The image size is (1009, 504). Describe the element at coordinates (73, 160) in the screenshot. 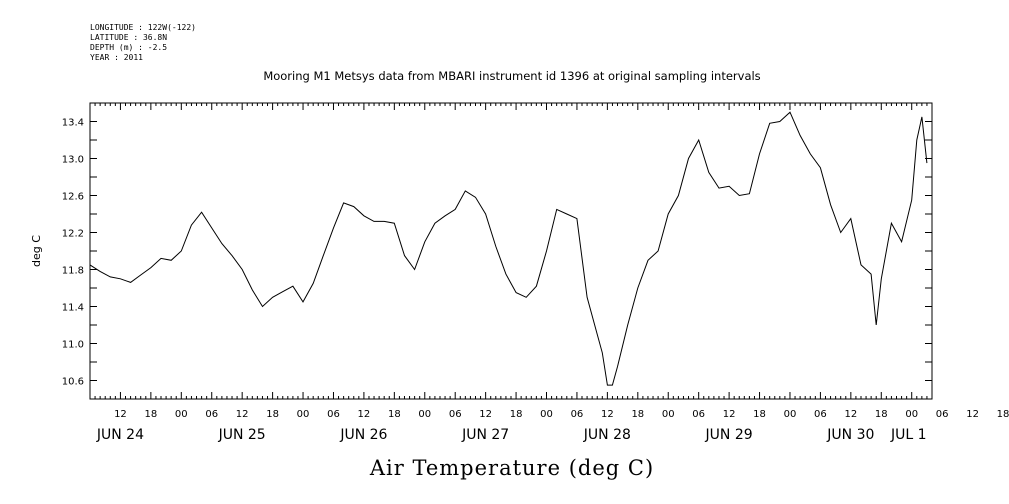

I see `y-tick-label: 13.0` at that location.